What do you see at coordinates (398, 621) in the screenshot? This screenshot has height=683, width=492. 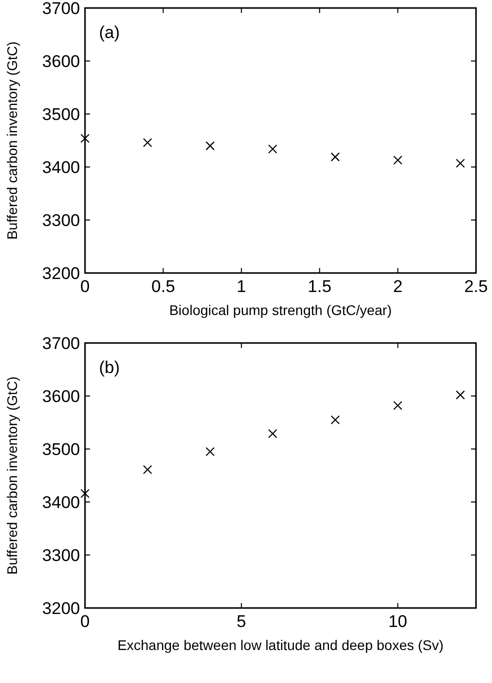 I see `x-tick-label: 10` at bounding box center [398, 621].